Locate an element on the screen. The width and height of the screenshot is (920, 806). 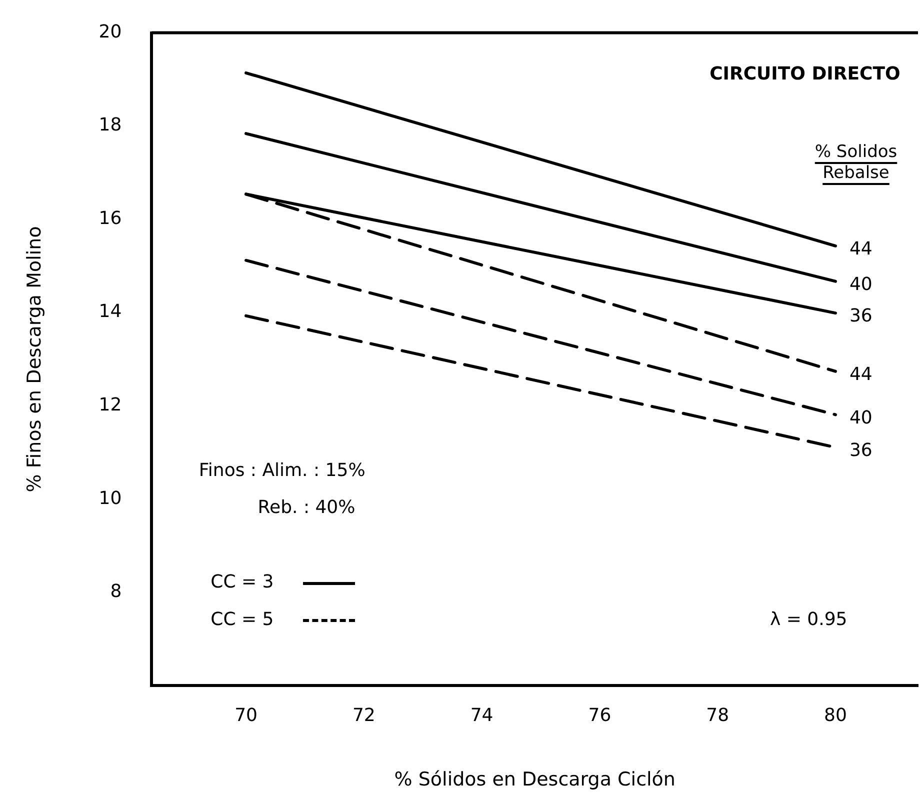
y-tick-label: 14 is located at coordinates (110, 311).